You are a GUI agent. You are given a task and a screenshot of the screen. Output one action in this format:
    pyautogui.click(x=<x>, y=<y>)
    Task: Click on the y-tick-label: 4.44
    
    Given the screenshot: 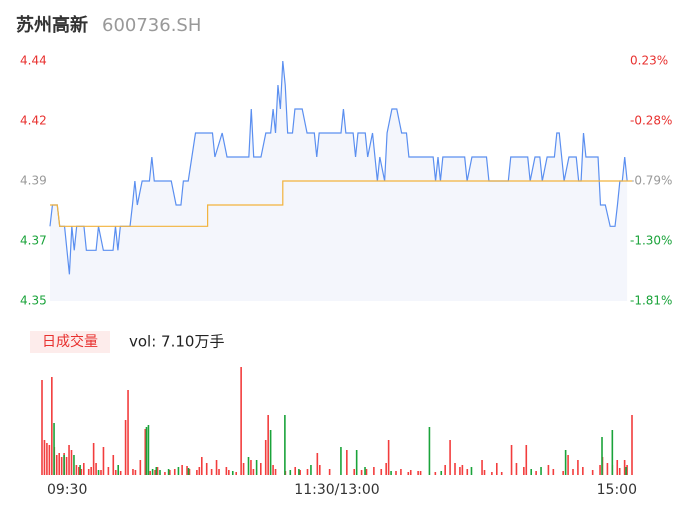 What is the action you would take?
    pyautogui.click(x=33, y=61)
    